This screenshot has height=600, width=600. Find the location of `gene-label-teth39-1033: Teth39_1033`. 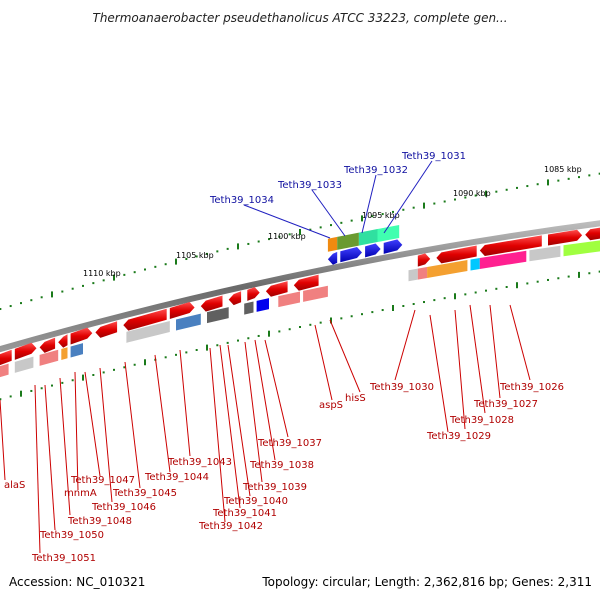

gene-label-teth39-1033: Teth39_1033 is located at coordinates (309, 185).